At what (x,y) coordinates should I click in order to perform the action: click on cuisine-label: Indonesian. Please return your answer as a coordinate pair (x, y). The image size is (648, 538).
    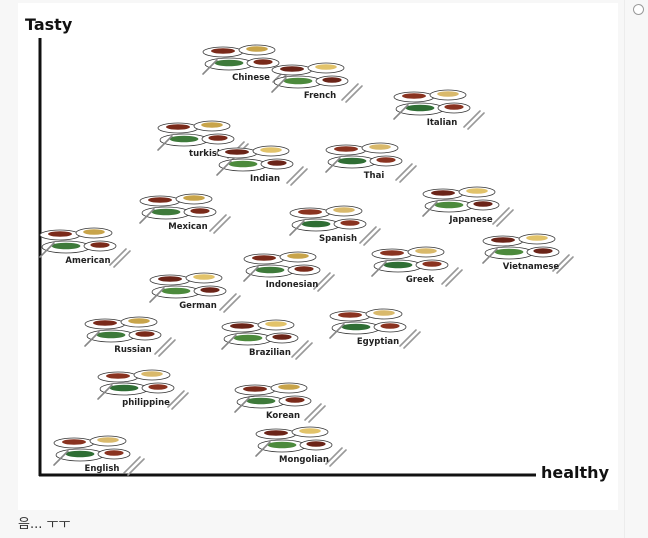
    Looking at the image, I should click on (292, 285).